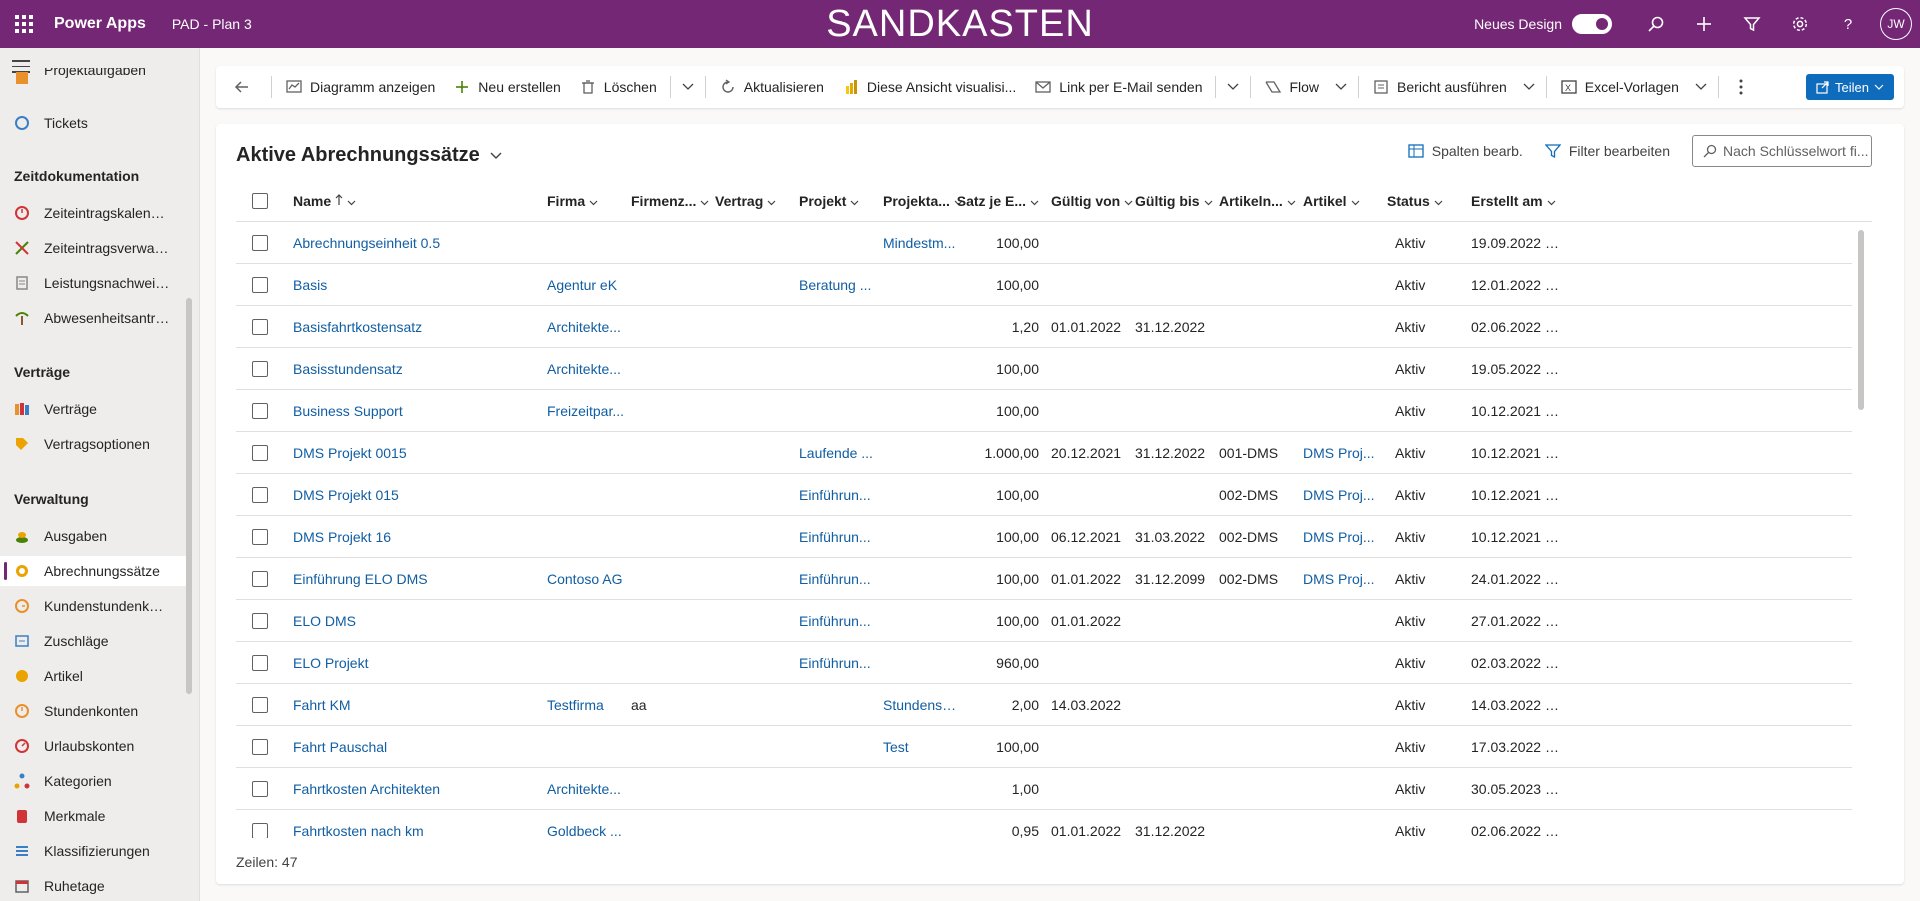 The image size is (1920, 901). Describe the element at coordinates (93, 606) in the screenshot. I see `sidebar-item-kundenstundenkonten: Kundenstundenkonten` at that location.